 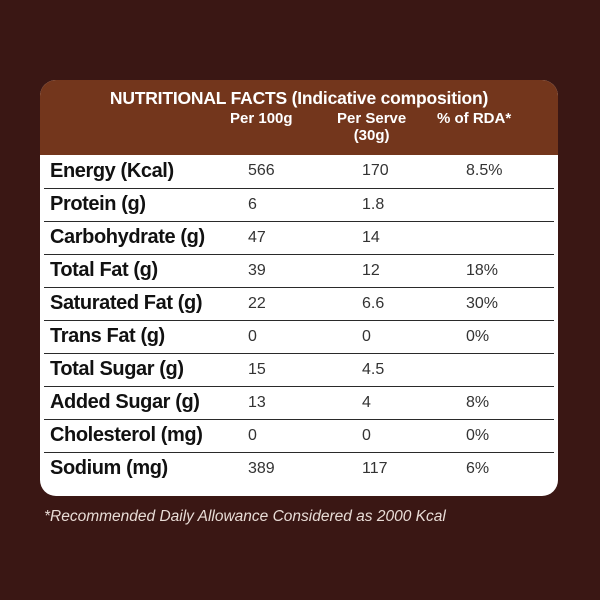 I want to click on per-100g-value: 13, so click(x=302, y=403).